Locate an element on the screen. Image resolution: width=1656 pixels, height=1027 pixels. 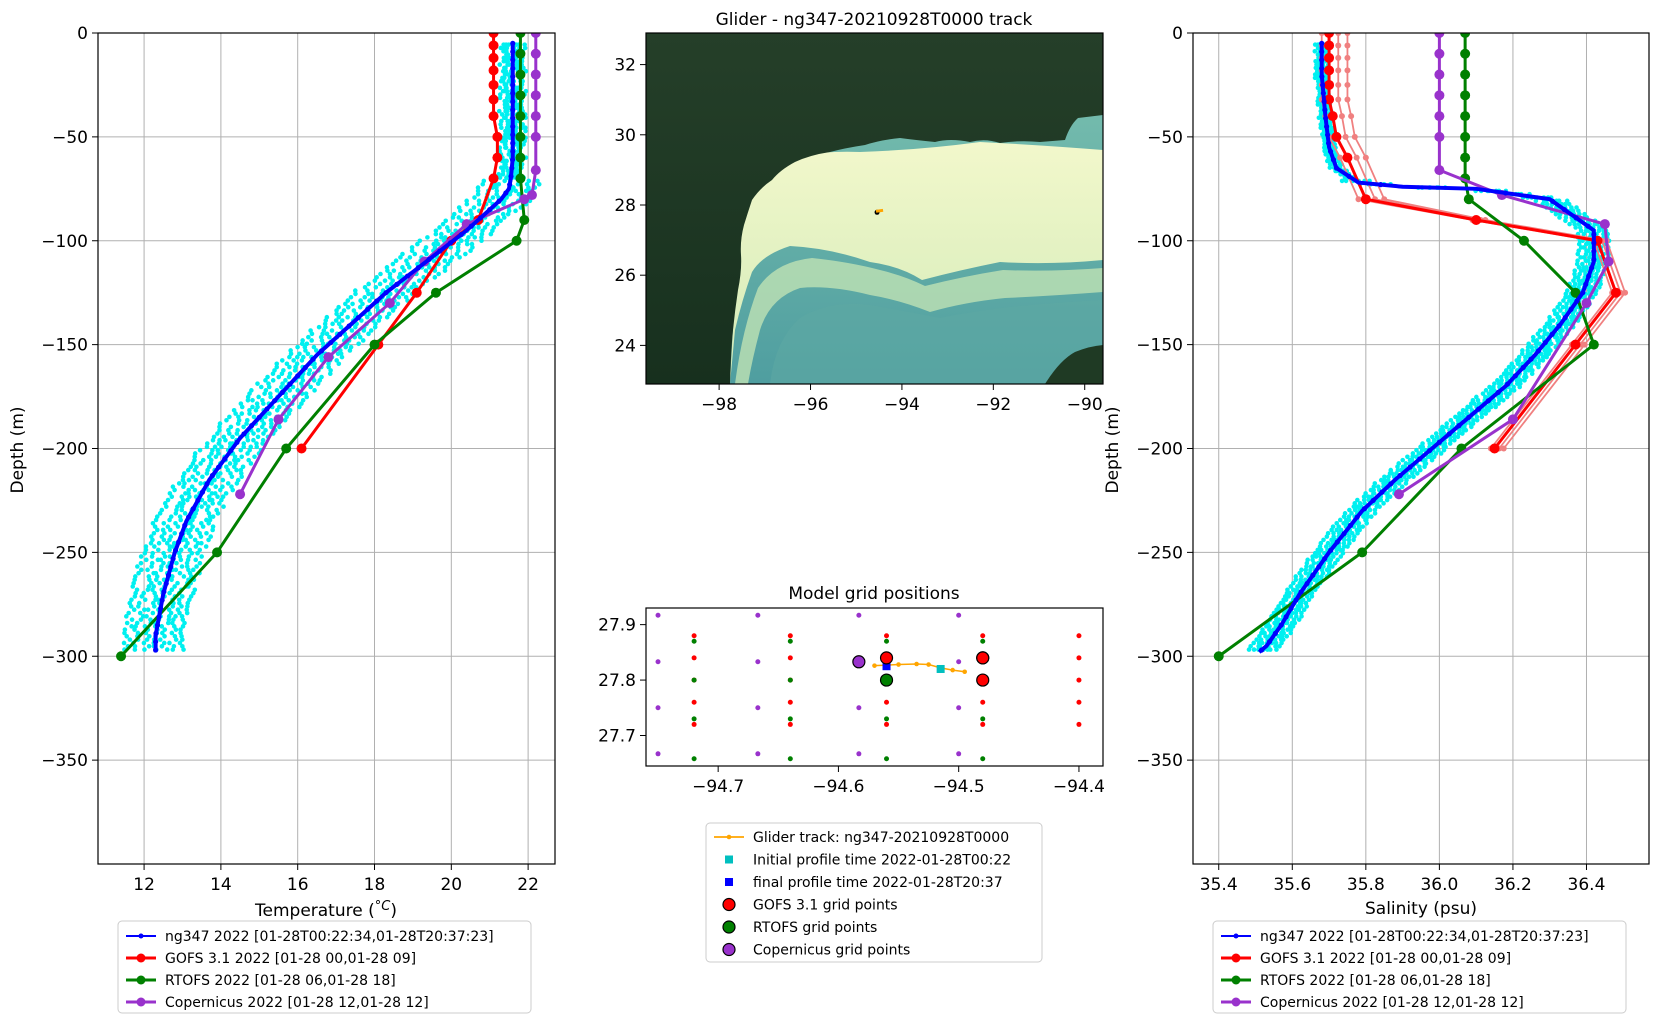
map-x-tick-label: −96 is located at coordinates (811, 405).